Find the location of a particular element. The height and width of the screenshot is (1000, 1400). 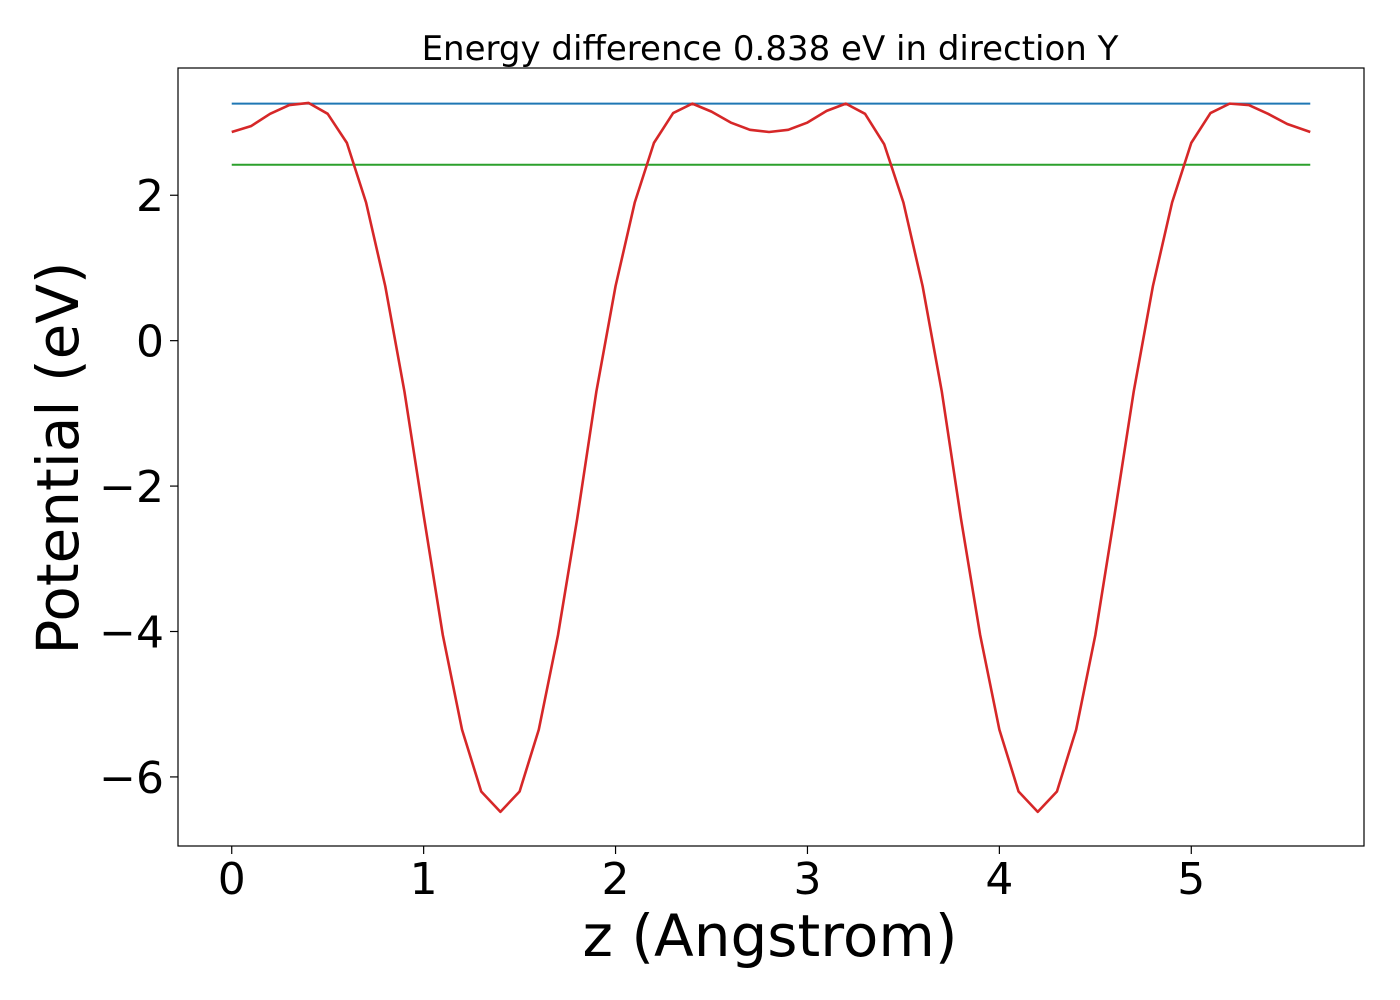

y-tick-label: −6 is located at coordinates (131, 778).